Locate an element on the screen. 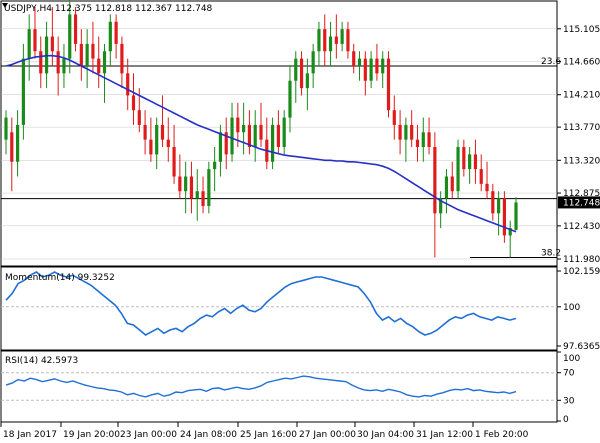 The image size is (600, 443). time-tick-label: 19 Jan 20:00 is located at coordinates (91, 435).